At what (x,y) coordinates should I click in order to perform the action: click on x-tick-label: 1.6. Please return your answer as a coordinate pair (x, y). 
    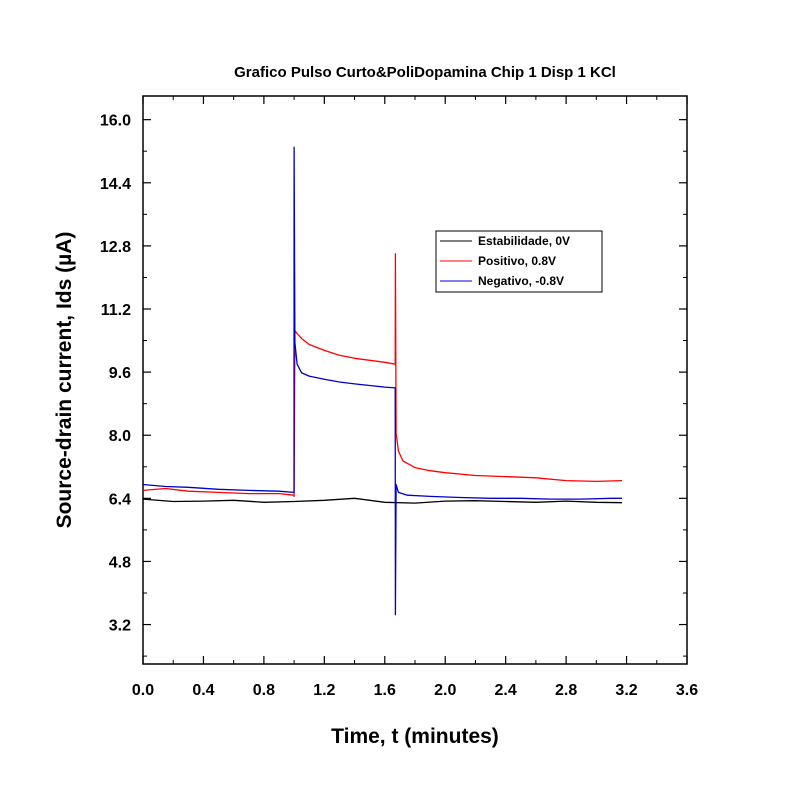
    Looking at the image, I should click on (385, 690).